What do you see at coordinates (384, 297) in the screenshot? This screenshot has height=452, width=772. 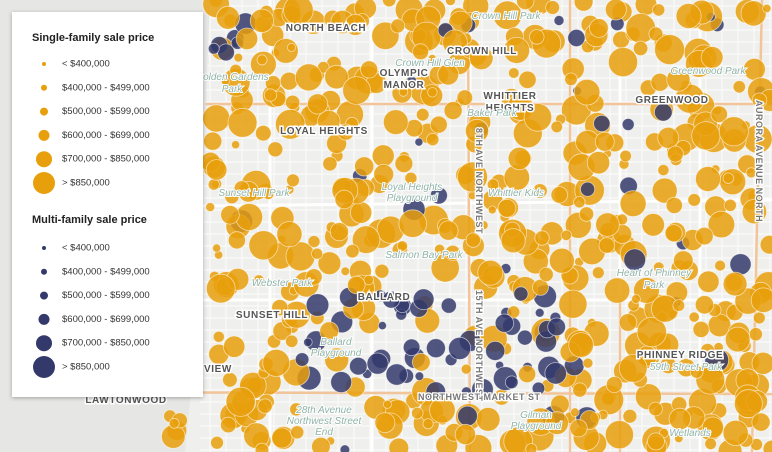 I see `place-label: BALLARD` at bounding box center [384, 297].